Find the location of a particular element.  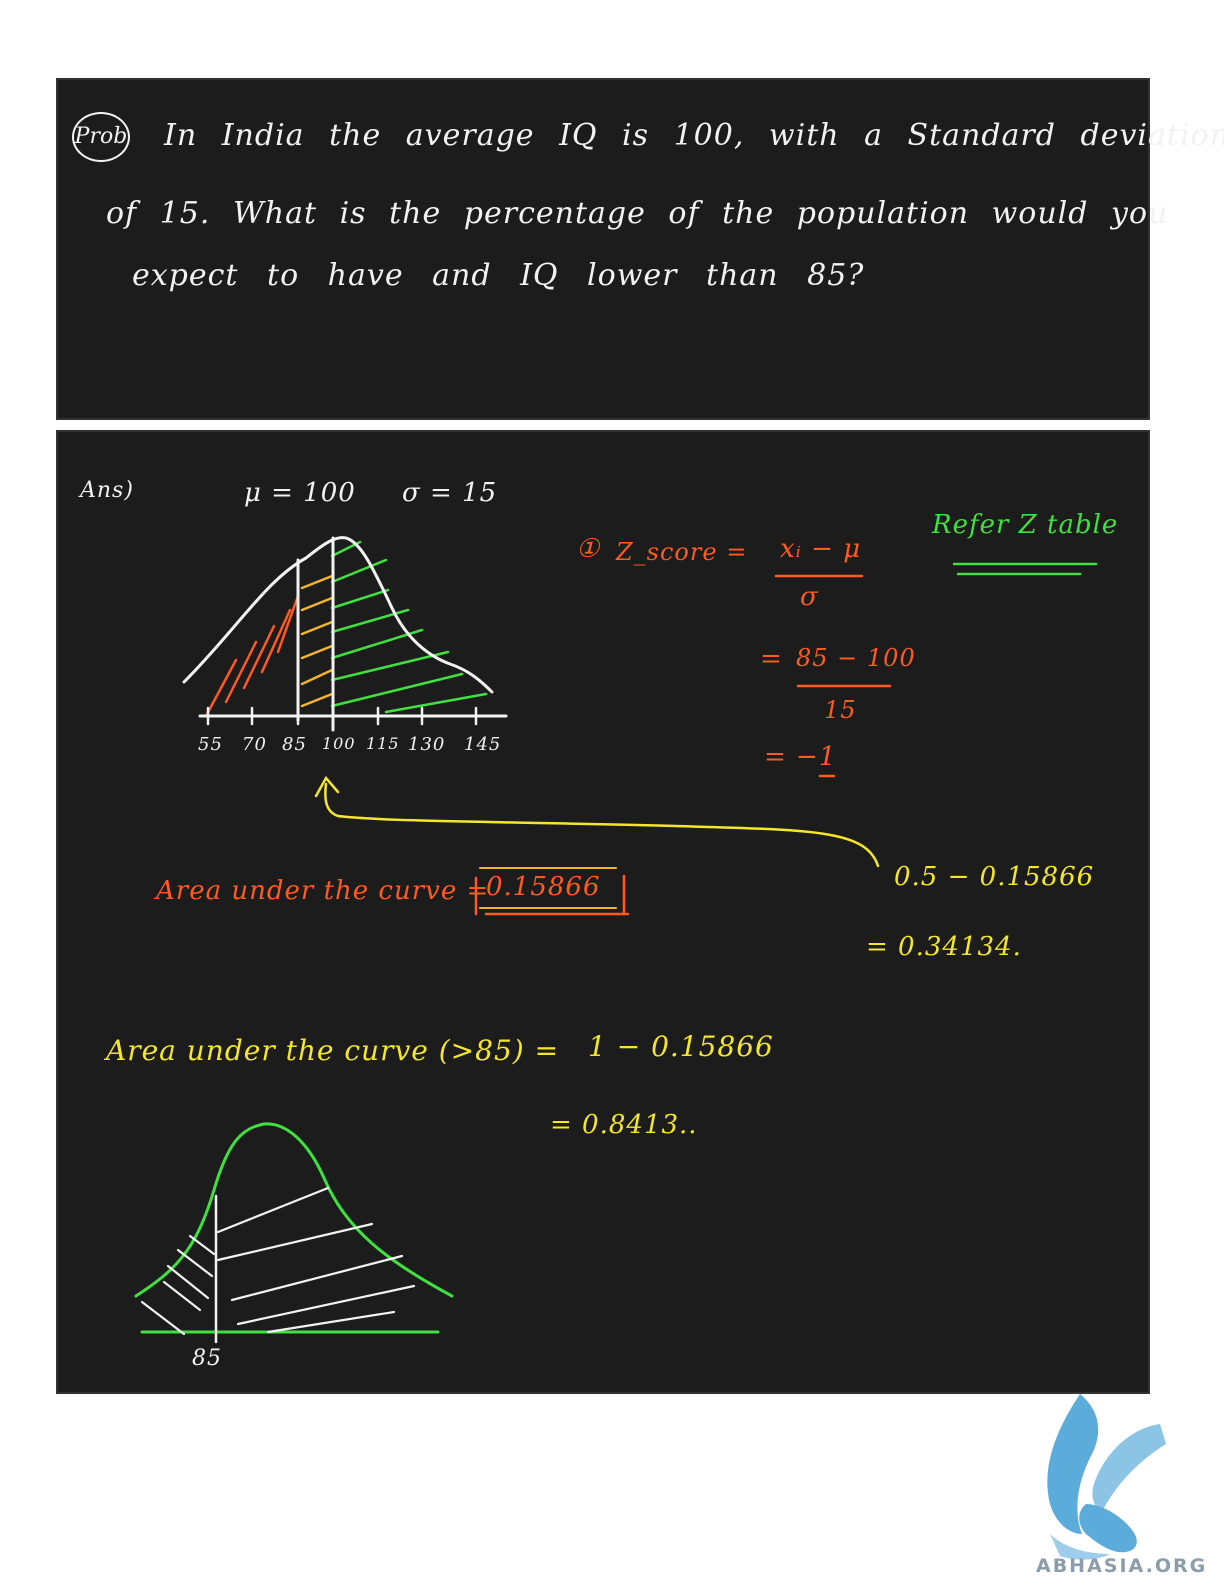

ztable-note: Refer Z table is located at coordinates (1025, 525).